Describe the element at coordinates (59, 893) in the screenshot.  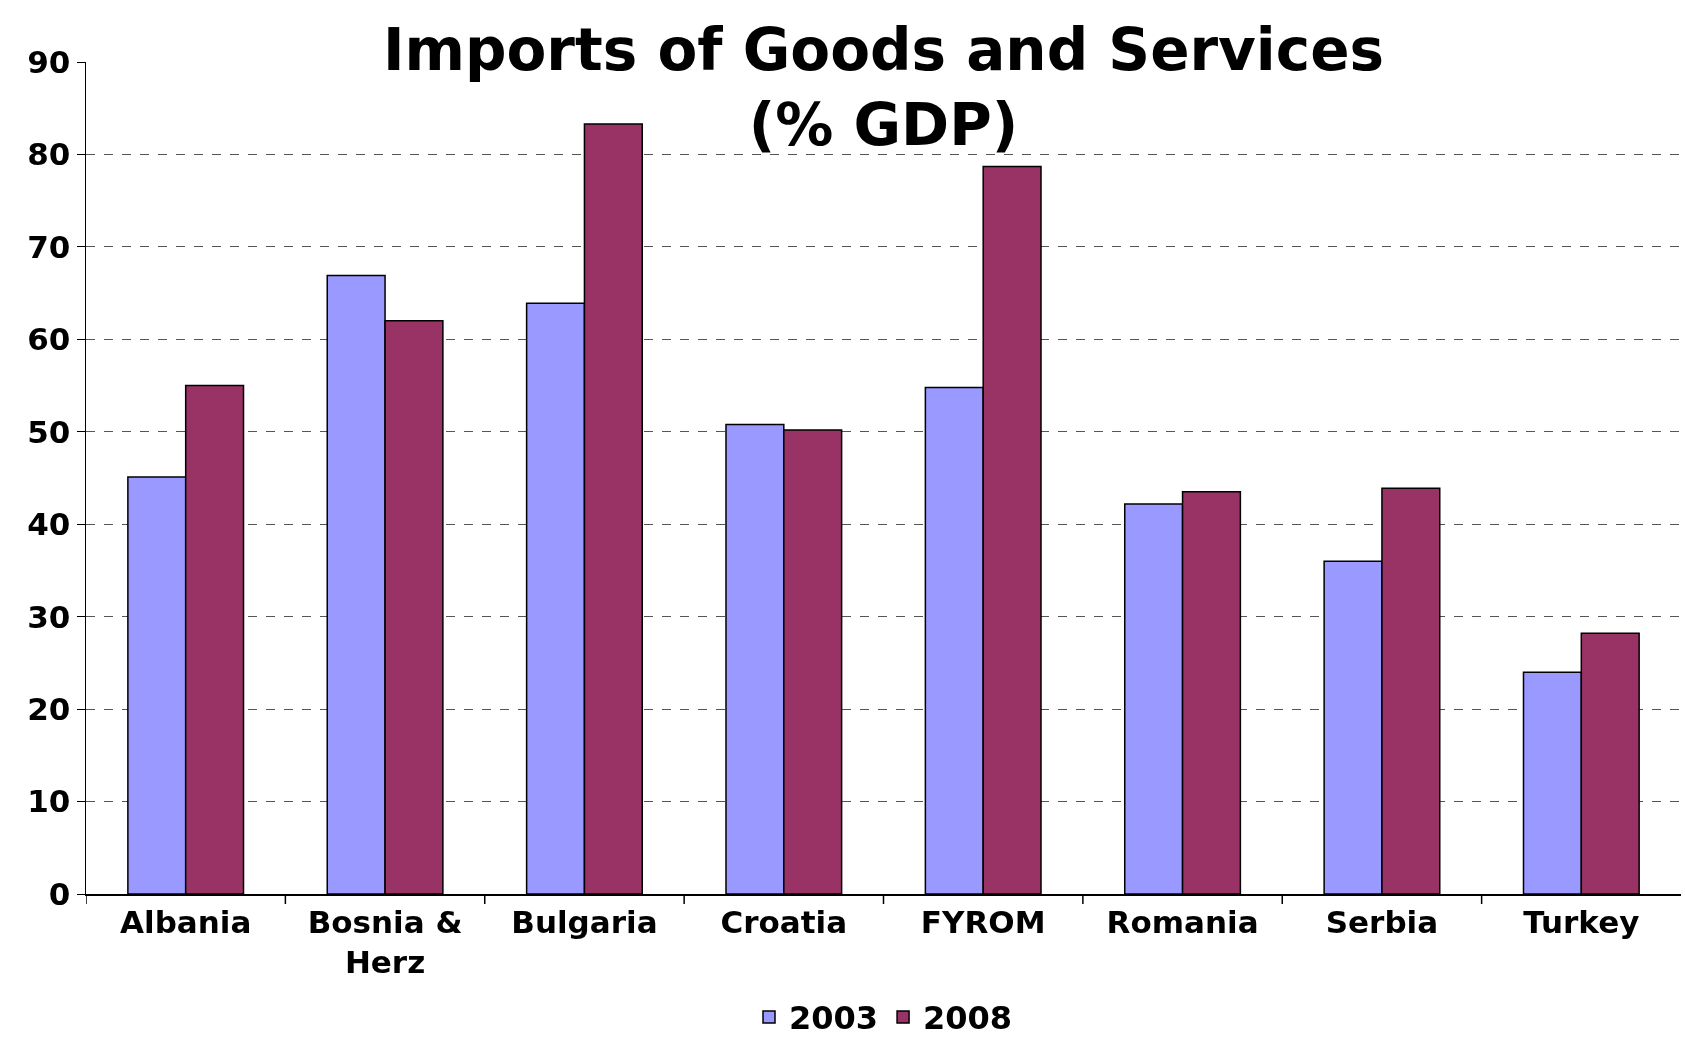
I see `y-tick-label: 0` at that location.